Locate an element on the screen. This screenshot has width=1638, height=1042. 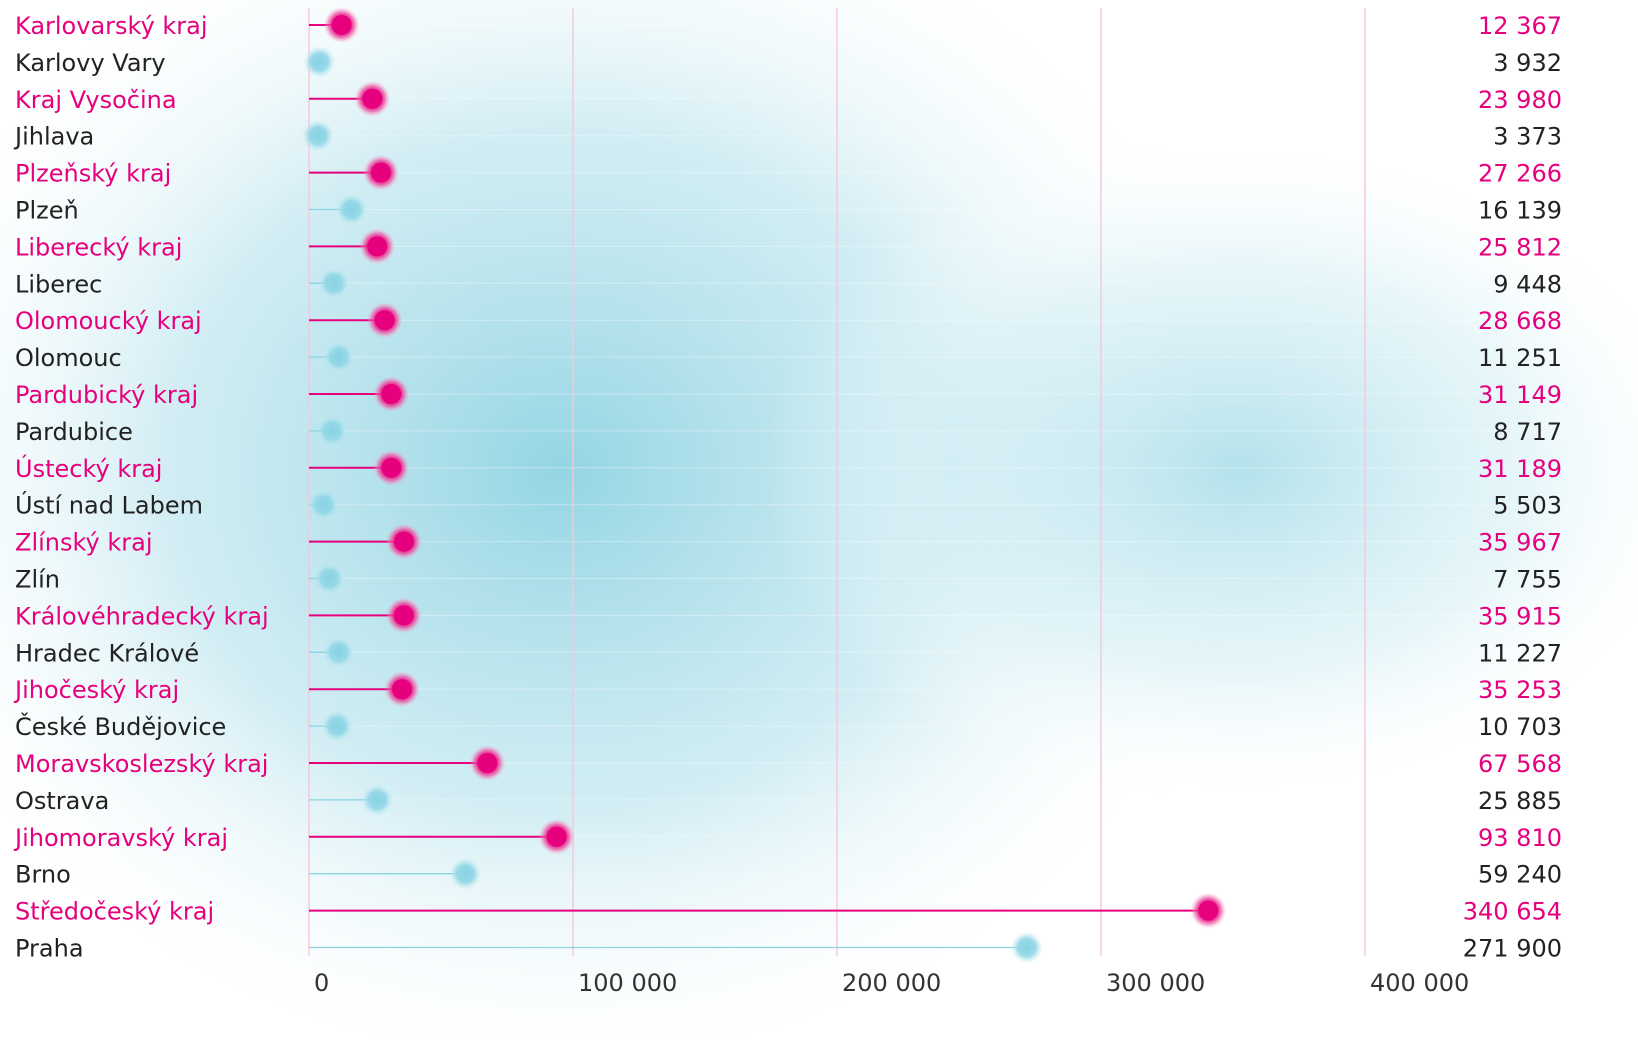
region-label: Olomoucký kraj is located at coordinates (108, 321).